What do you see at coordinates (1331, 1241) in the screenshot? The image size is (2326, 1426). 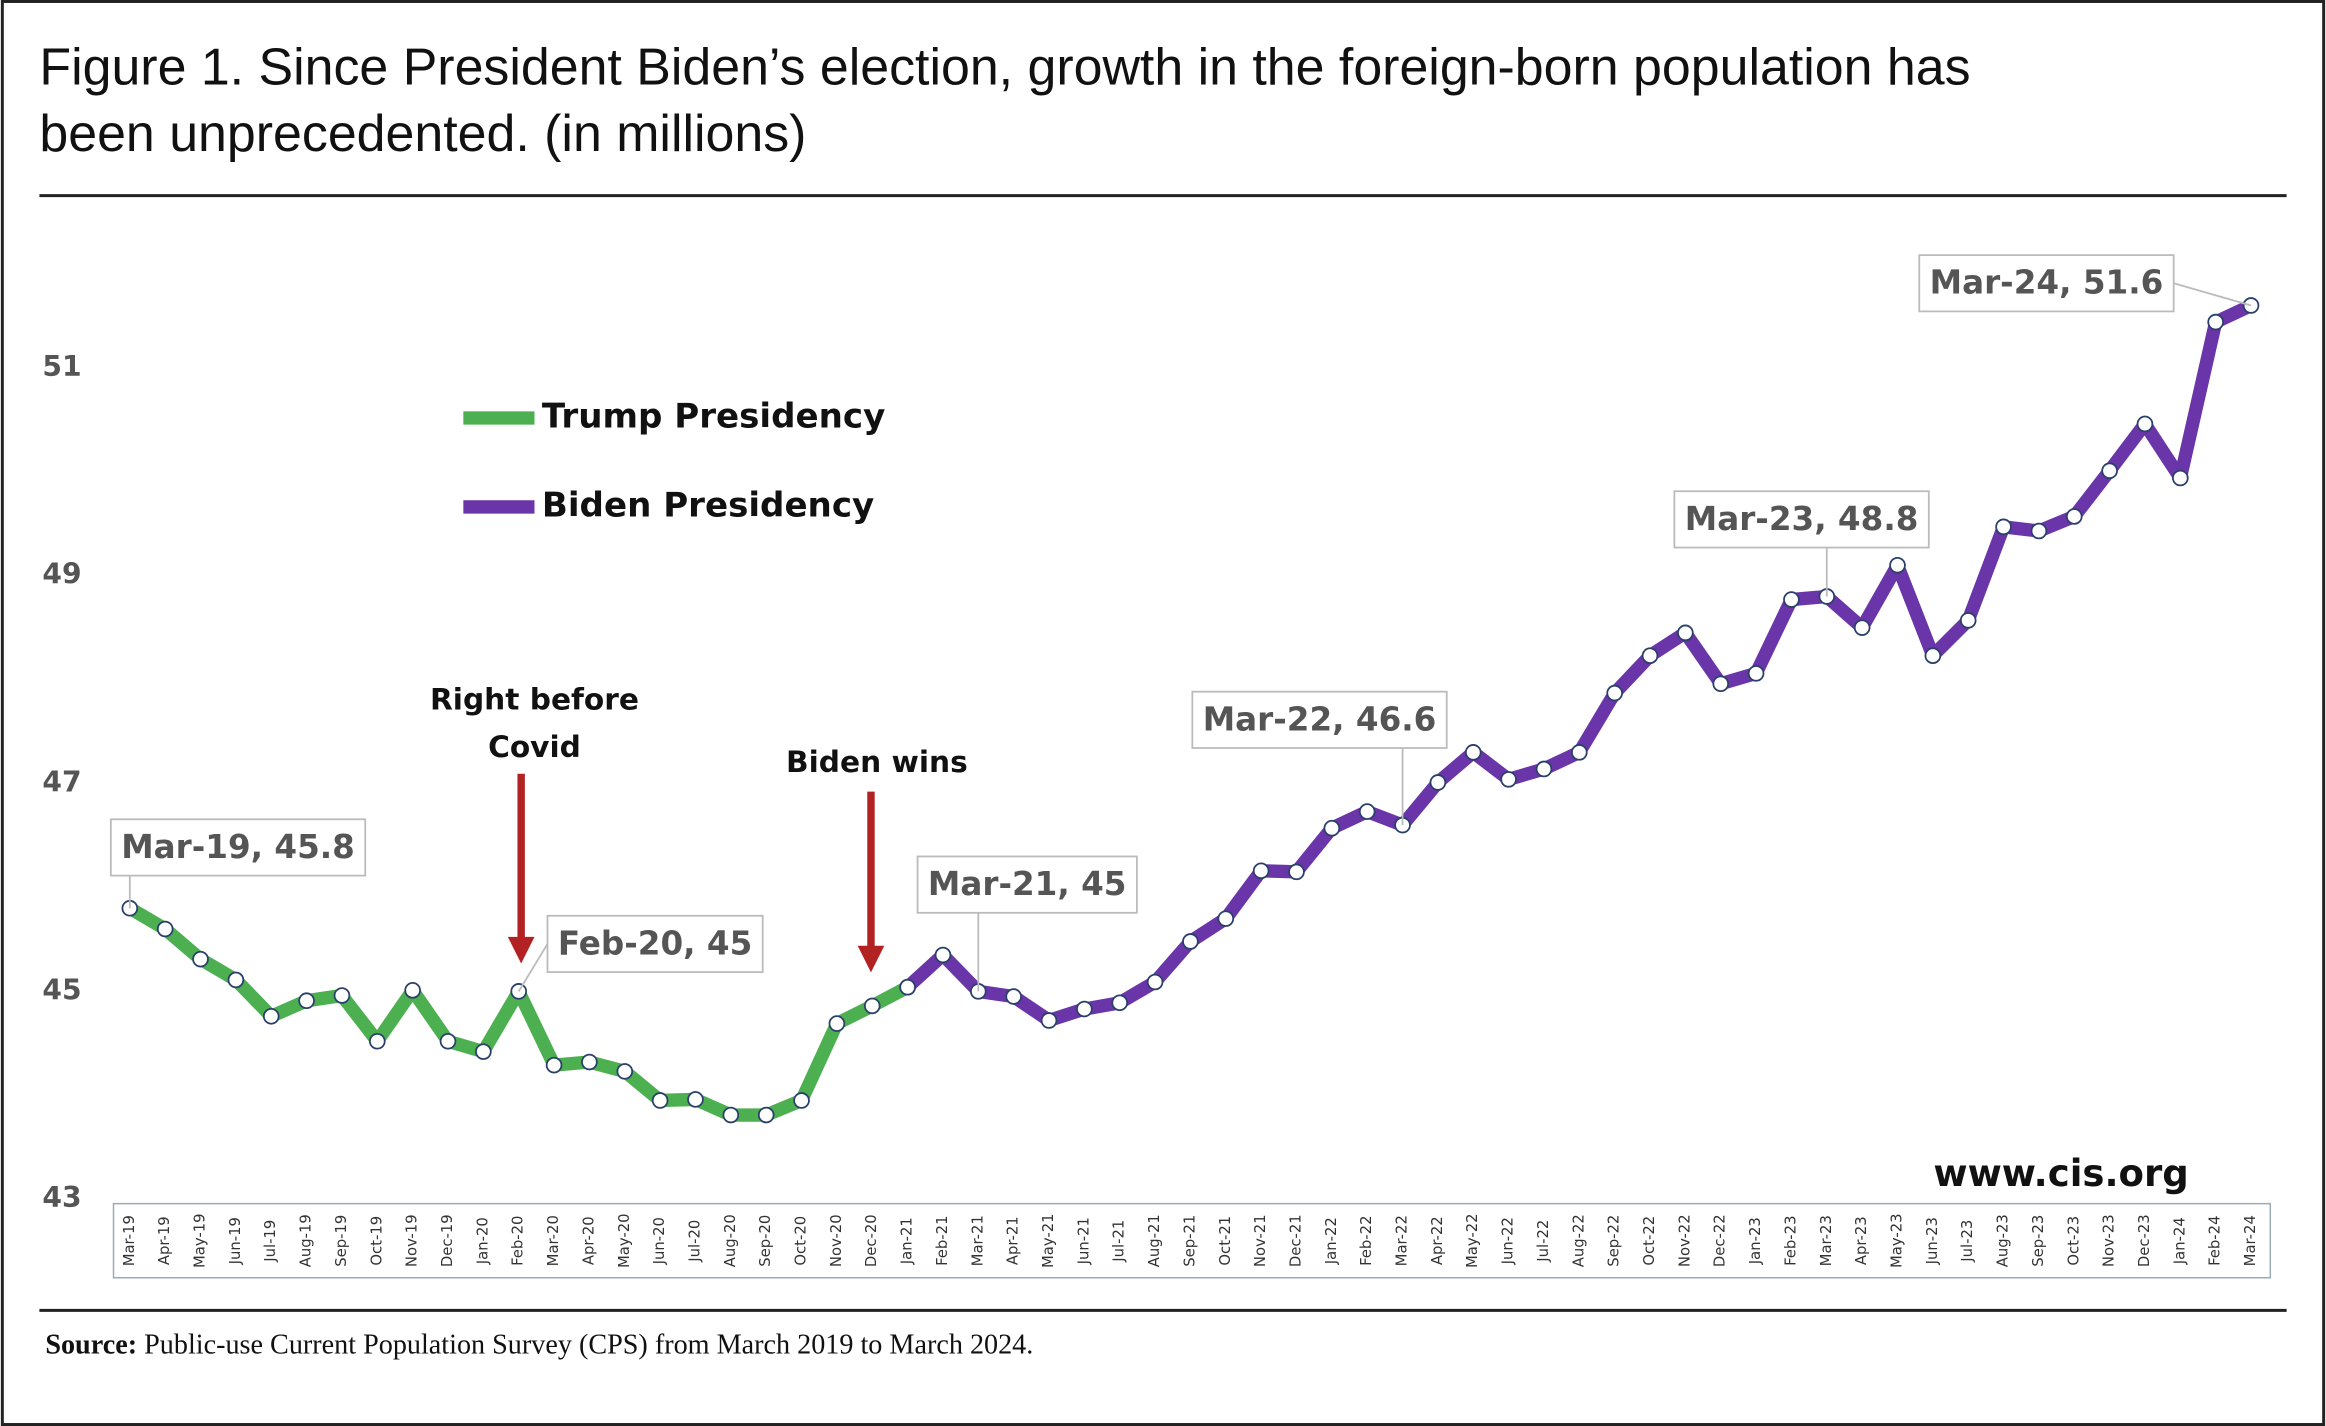 I see `x-tick-label: Jan-22` at bounding box center [1331, 1241].